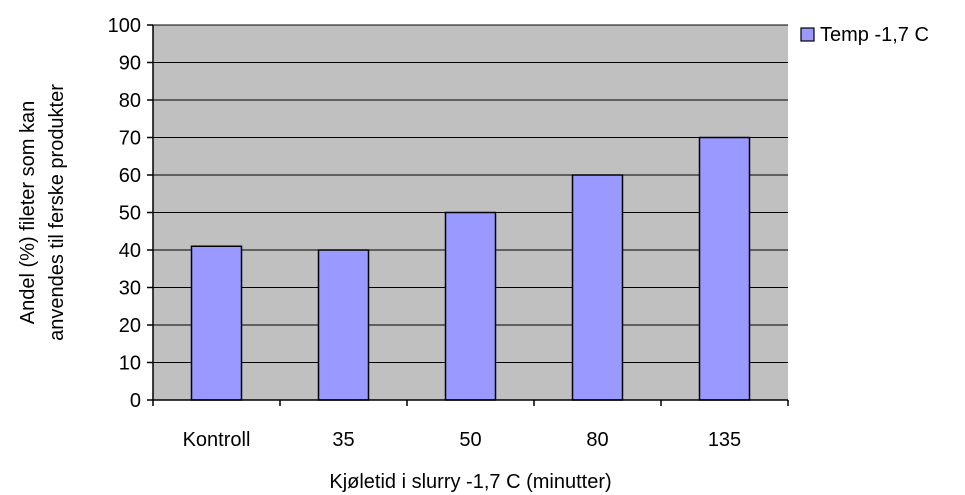 The image size is (965, 495). Describe the element at coordinates (807, 34) in the screenshot. I see `legend-swatch` at that location.